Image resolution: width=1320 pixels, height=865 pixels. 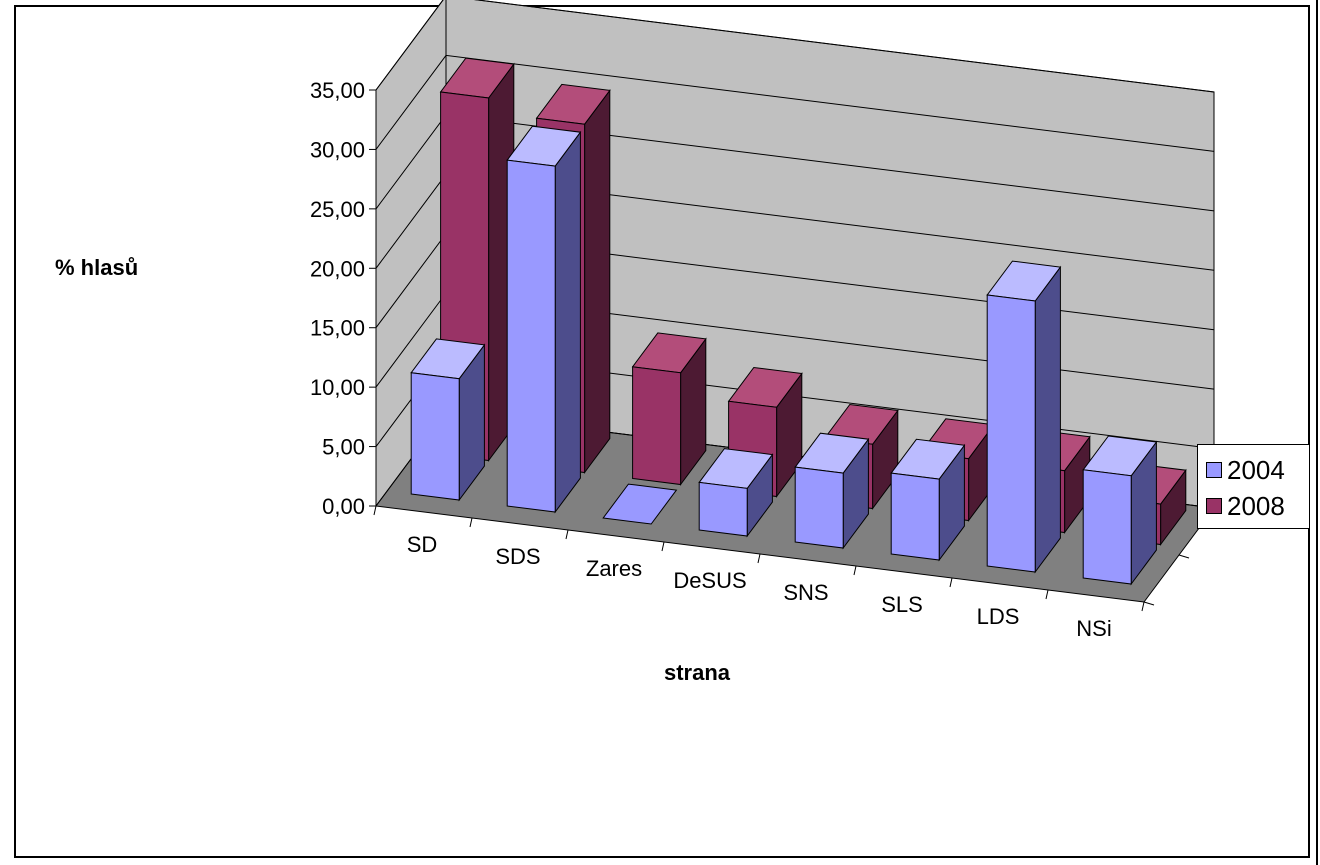 What do you see at coordinates (1093, 628) in the screenshot?
I see `x-tick-label: NSi` at bounding box center [1093, 628].